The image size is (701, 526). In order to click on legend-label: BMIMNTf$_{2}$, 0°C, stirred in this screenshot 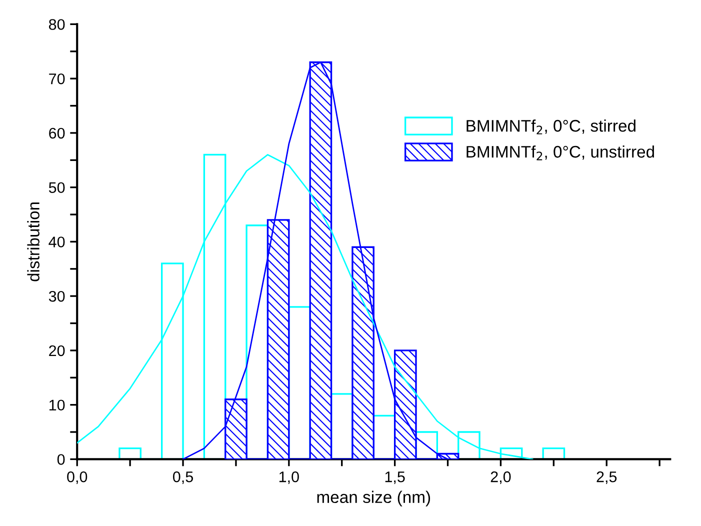, I will do `click(551, 126)`.